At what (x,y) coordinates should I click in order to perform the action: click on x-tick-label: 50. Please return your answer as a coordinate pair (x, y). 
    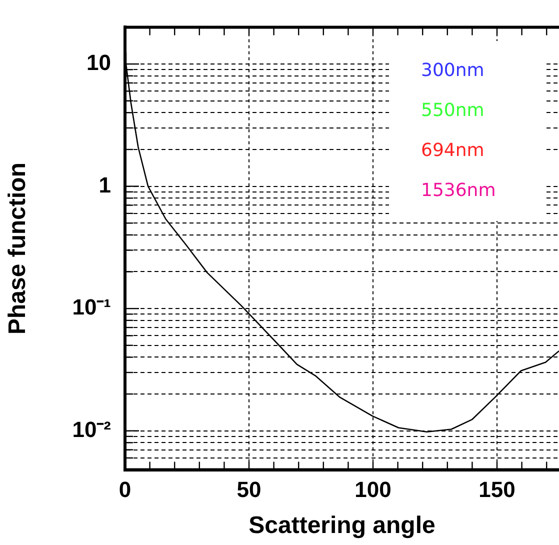
    Looking at the image, I should click on (249, 489).